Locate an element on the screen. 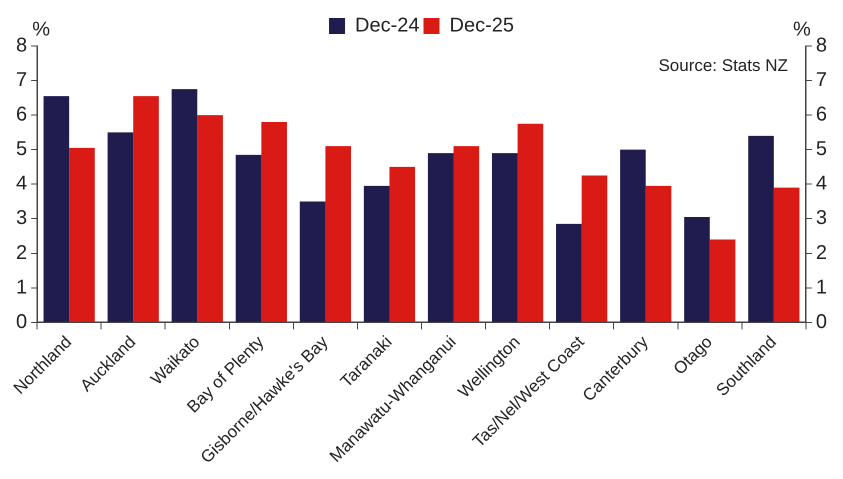 This screenshot has width=843, height=479. y2-tick-label: 8 is located at coordinates (821, 45).